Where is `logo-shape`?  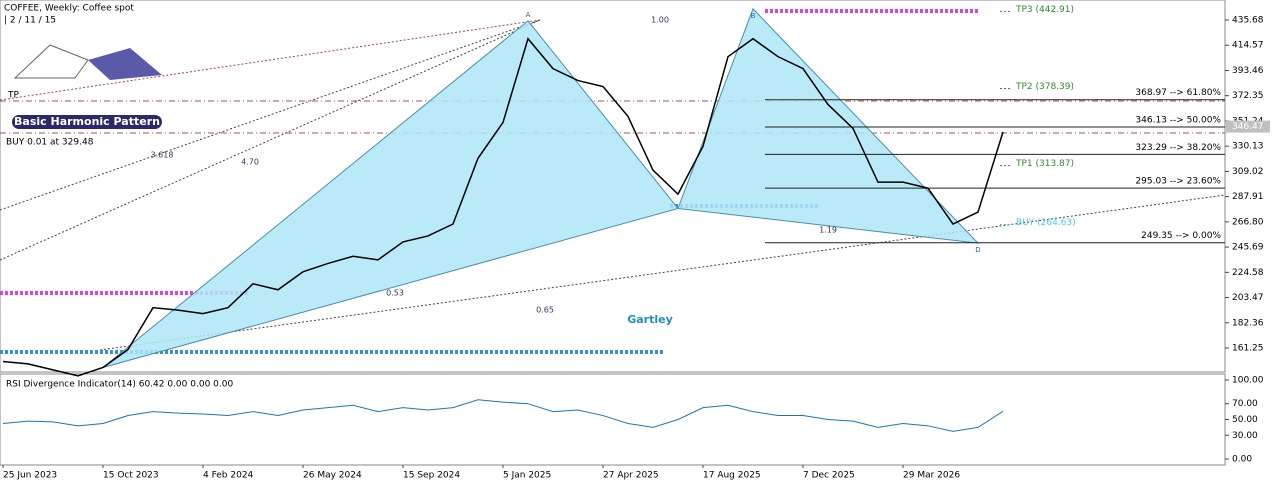
logo-shape is located at coordinates (125, 64).